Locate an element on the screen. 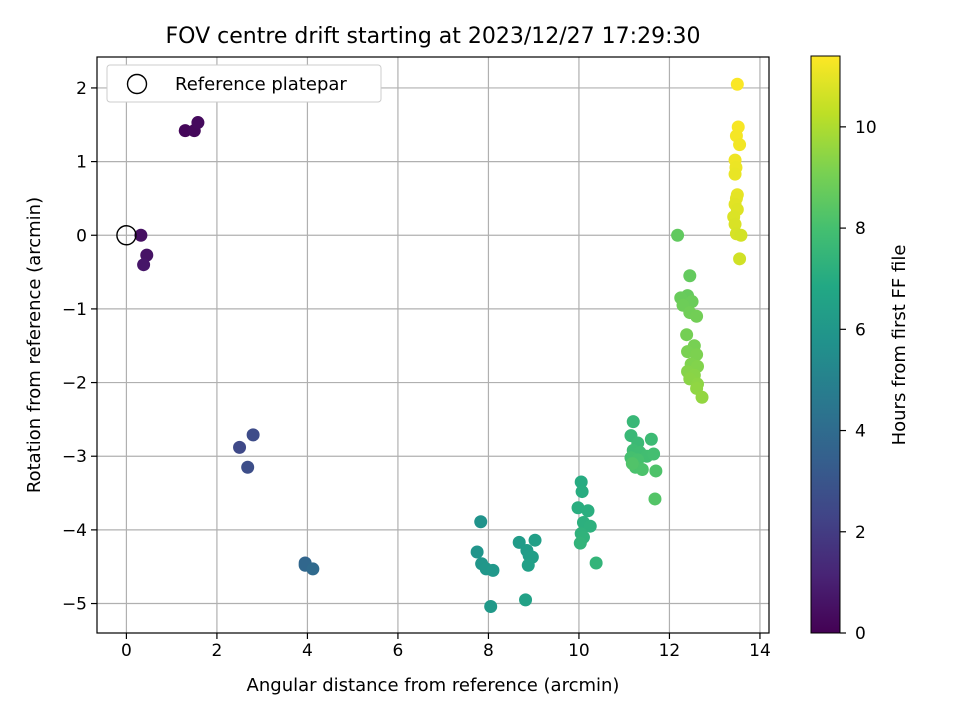 This screenshot has height=720, width=960. colorbar-tick-label: 0 is located at coordinates (860, 634).